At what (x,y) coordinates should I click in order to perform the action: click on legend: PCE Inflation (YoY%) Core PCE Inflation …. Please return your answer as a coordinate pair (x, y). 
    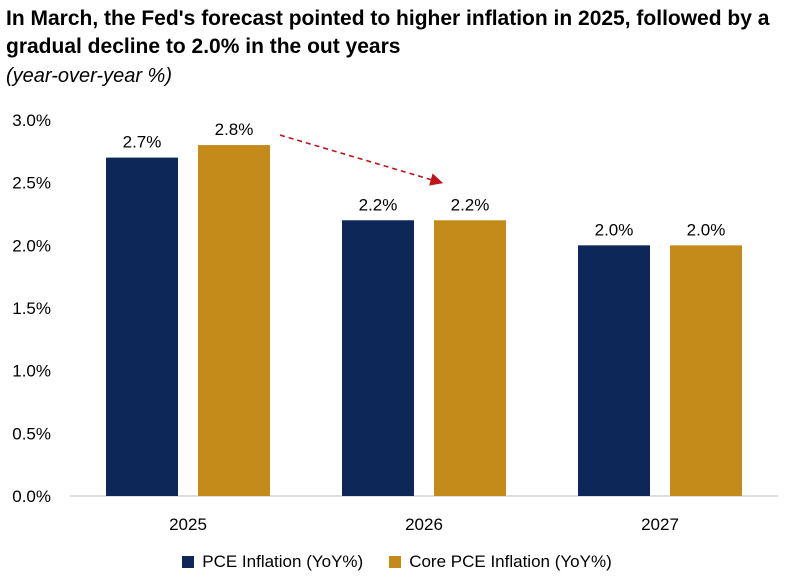
    Looking at the image, I should click on (397, 562).